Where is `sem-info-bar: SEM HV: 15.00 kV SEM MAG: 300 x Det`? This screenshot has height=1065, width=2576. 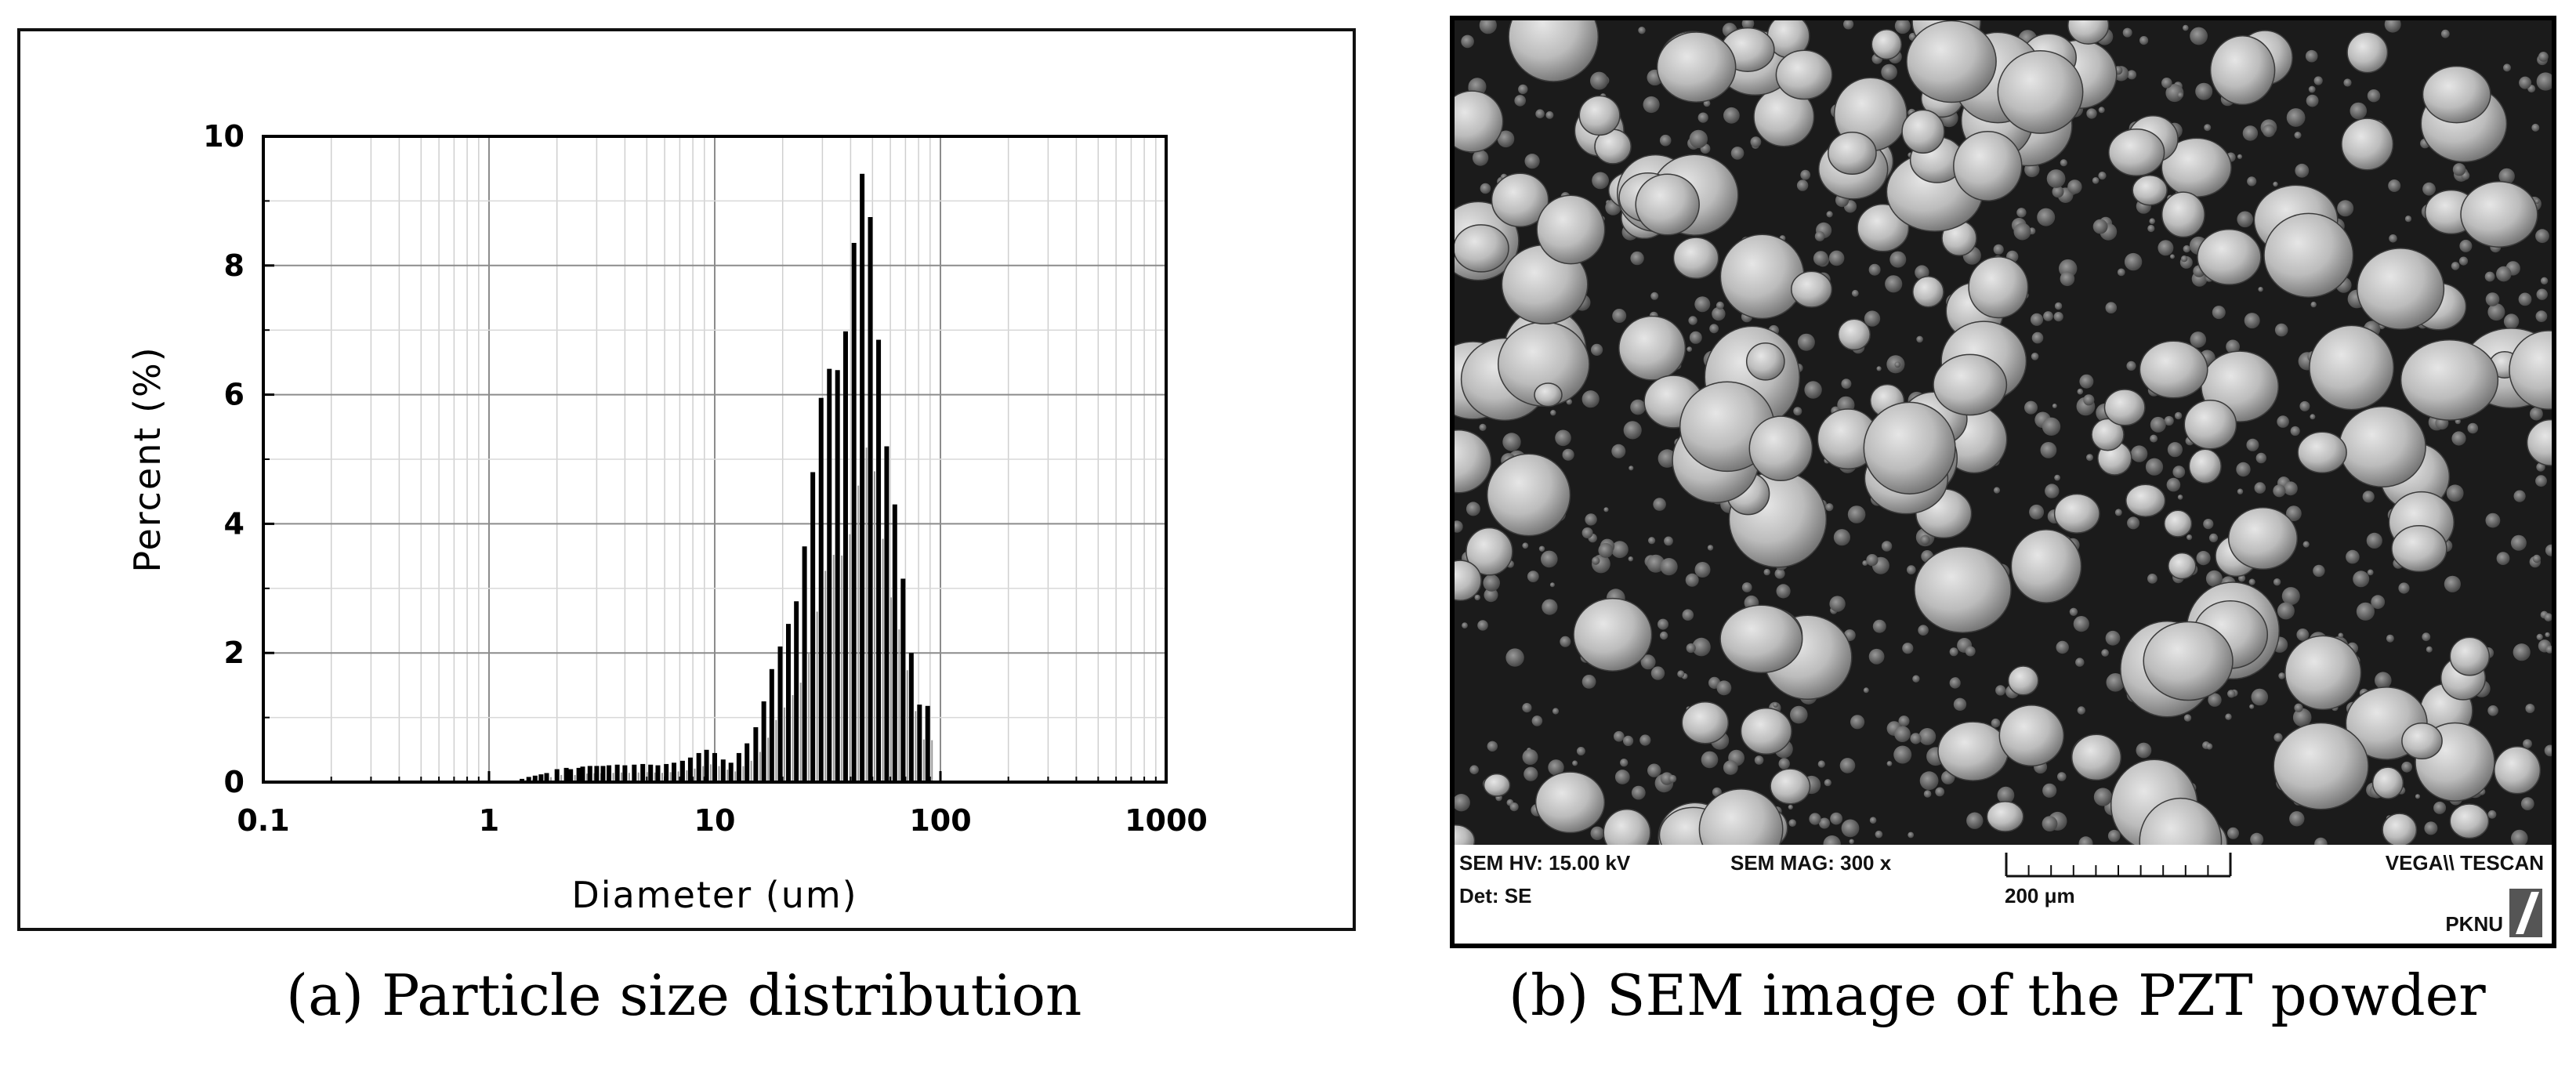 sem-info-bar: SEM HV: 15.00 kV SEM MAG: 300 x Det is located at coordinates (2003, 895).